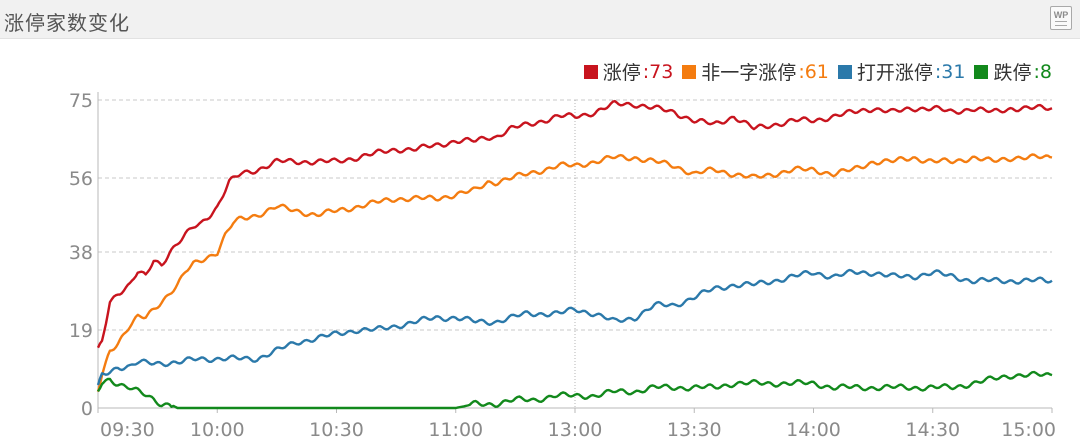  I want to click on x-tick-label: 11:00, so click(455, 430).